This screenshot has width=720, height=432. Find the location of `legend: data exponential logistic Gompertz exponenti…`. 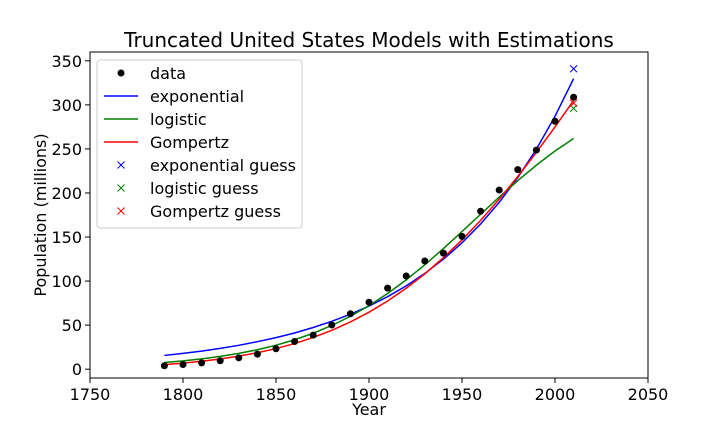

legend: data exponential logistic Gompertz exponenti… is located at coordinates (199, 144).